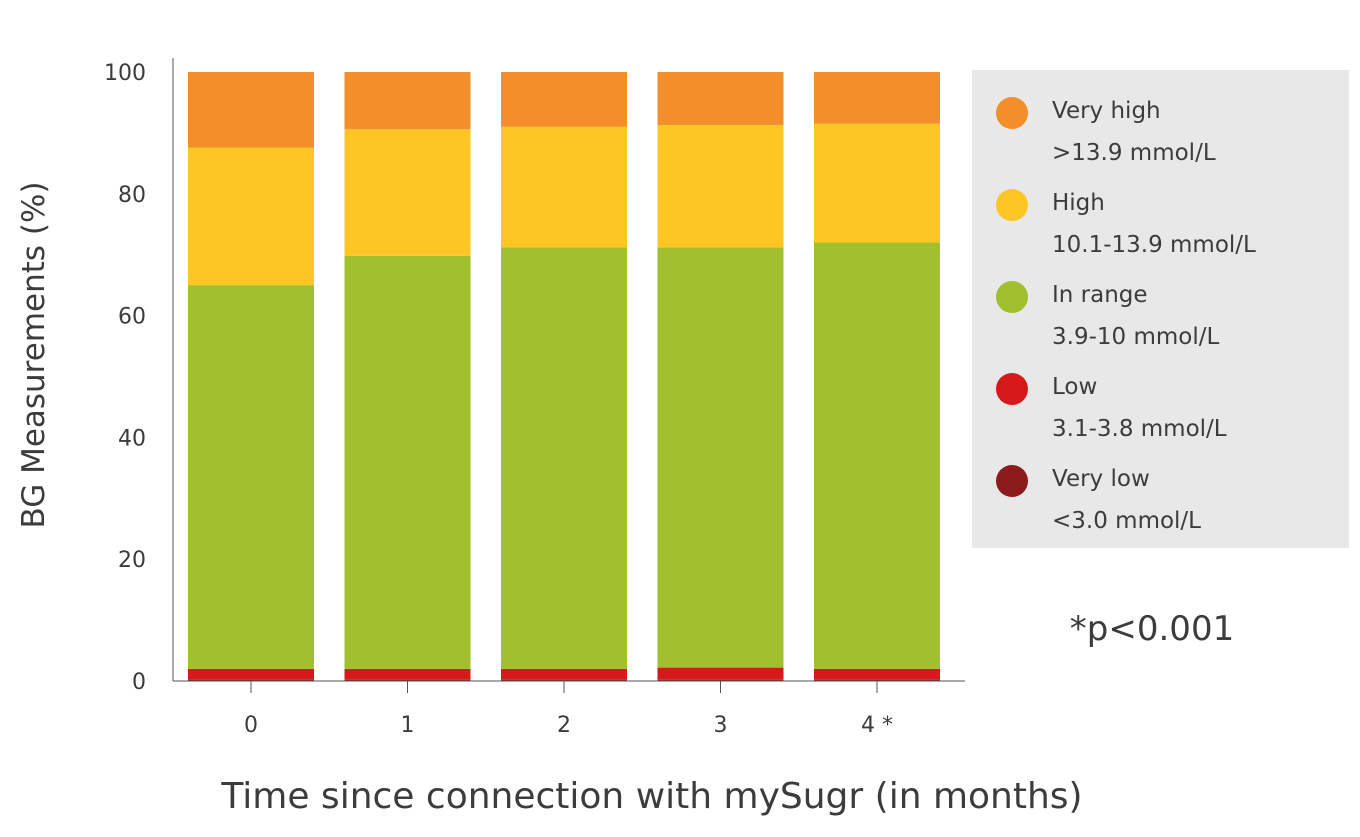 The width and height of the screenshot is (1360, 837). I want to click on legend-range-very_high: >13.9 mmol/L, so click(1134, 153).